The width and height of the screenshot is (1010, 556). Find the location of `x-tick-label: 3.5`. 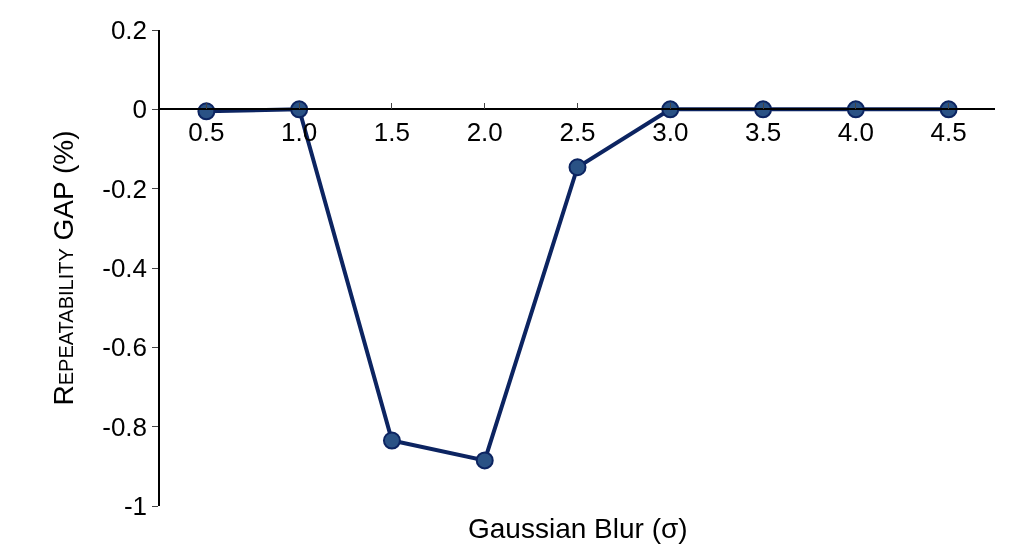

x-tick-label: 3.5 is located at coordinates (763, 132).